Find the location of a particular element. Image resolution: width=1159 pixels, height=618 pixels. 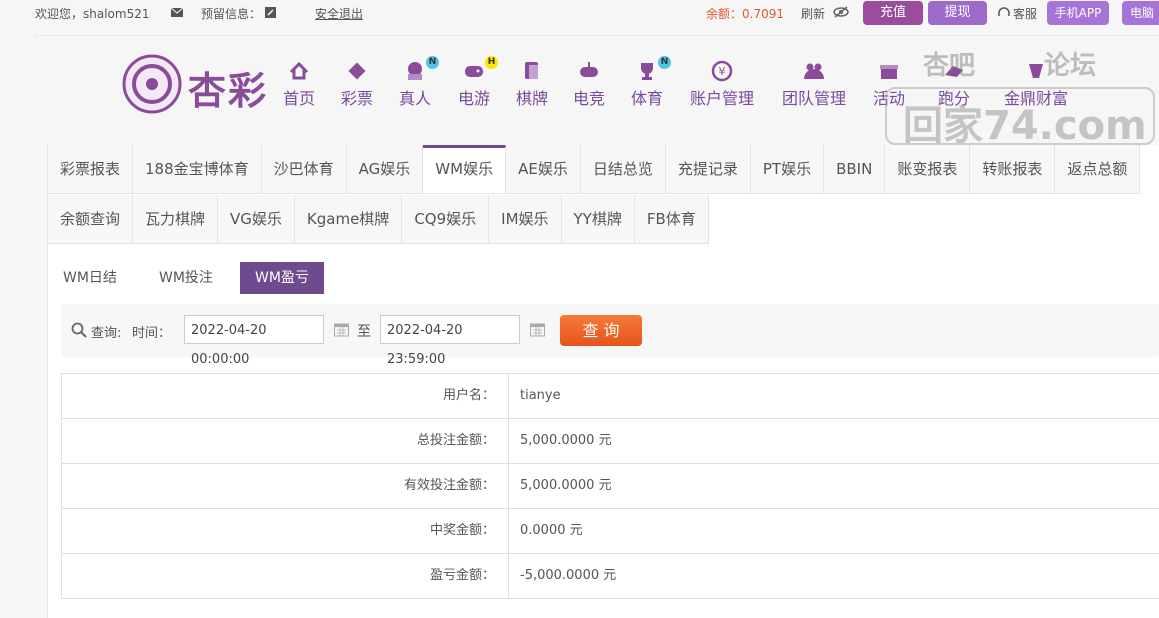

sub-tab: WM日结 is located at coordinates (90, 278).